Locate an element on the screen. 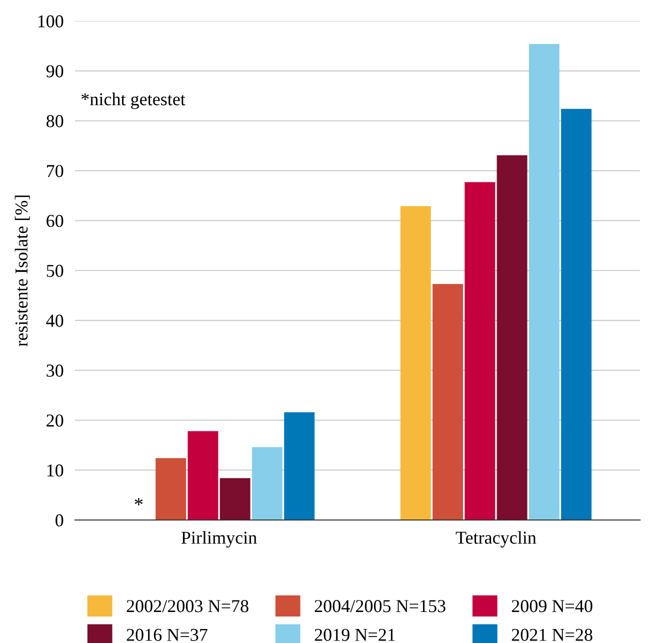 This screenshot has height=643, width=651. legend-label: 2021 N=28 is located at coordinates (552, 634).